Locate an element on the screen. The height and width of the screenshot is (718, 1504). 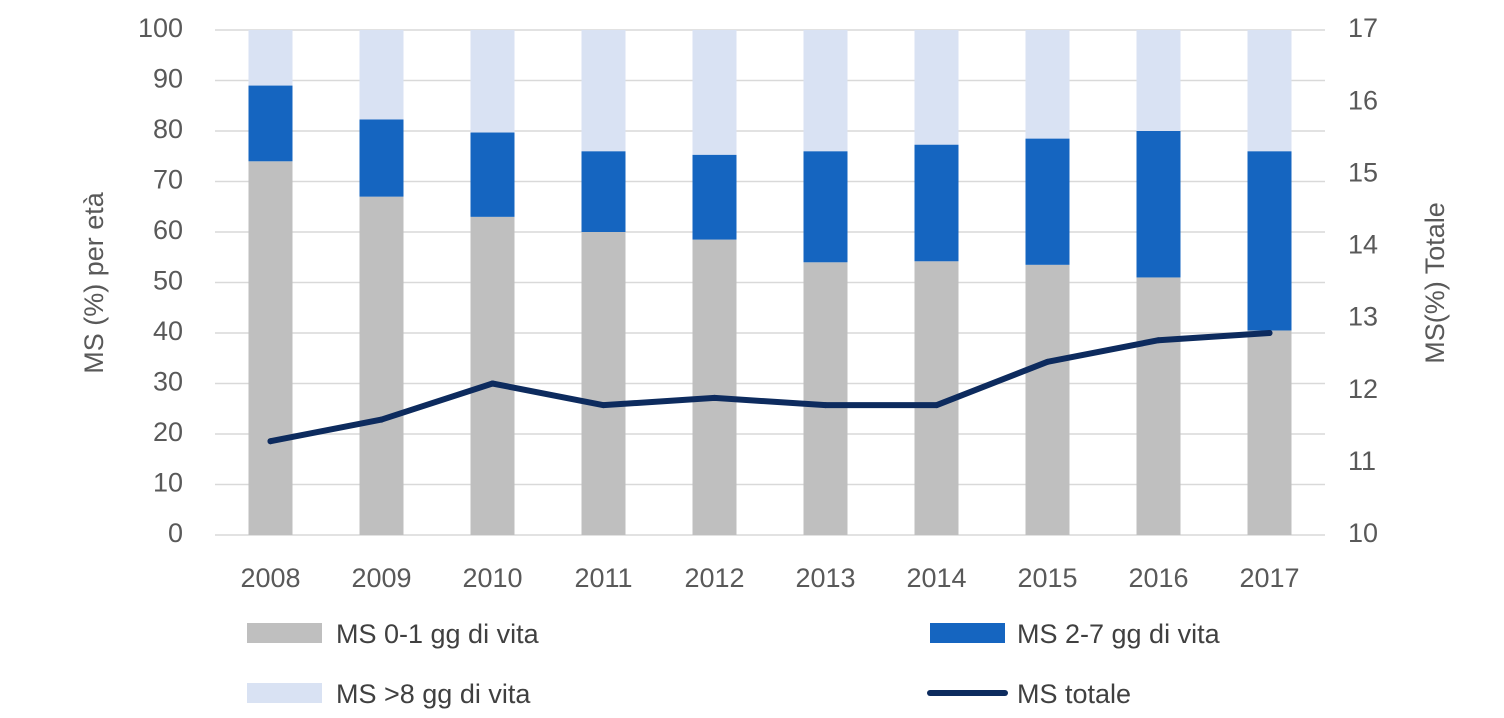
right-tick-10: 10 is located at coordinates (1363, 533).